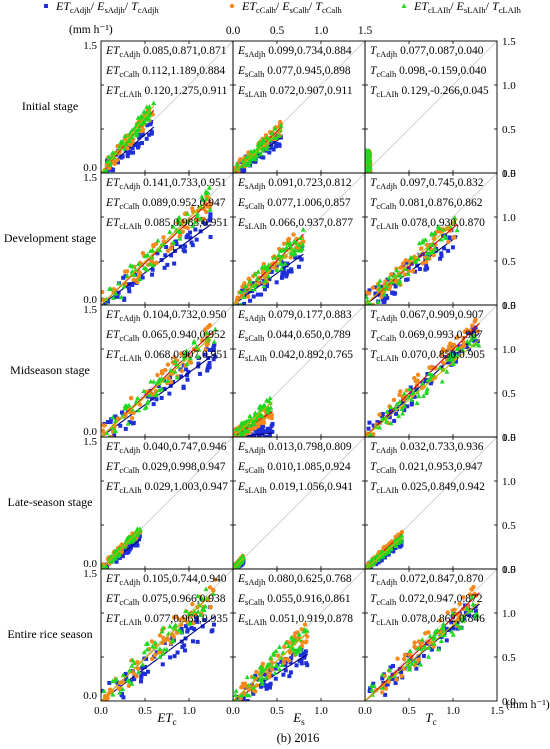 This screenshot has height=749, width=550. I want to click on stat-line-cLAIh: TcLAIh 0.070,0.850,0.905, so click(427, 356).